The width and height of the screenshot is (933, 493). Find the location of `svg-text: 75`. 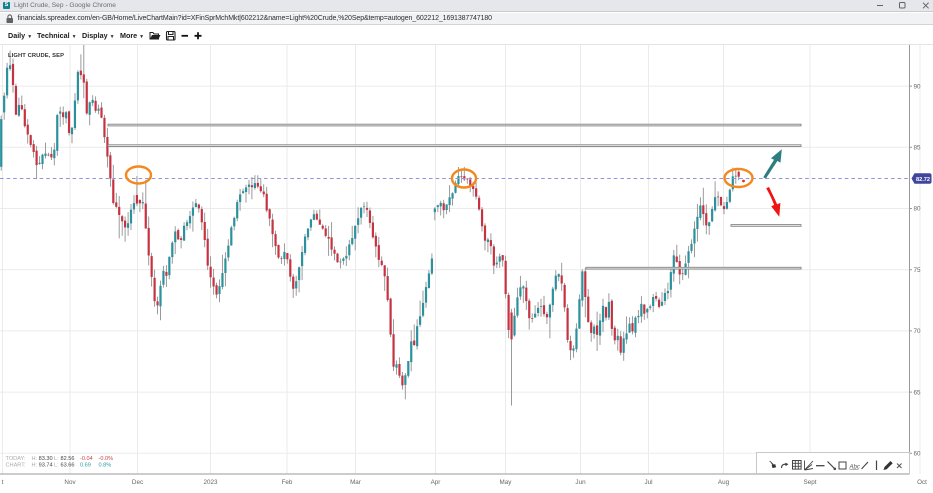

svg-text: 75 is located at coordinates (918, 270).